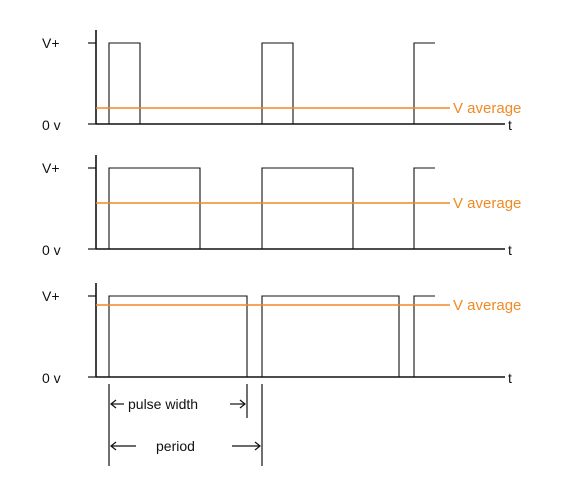  I want to click on pulse-width-dimension: pulse width, so click(178, 425).